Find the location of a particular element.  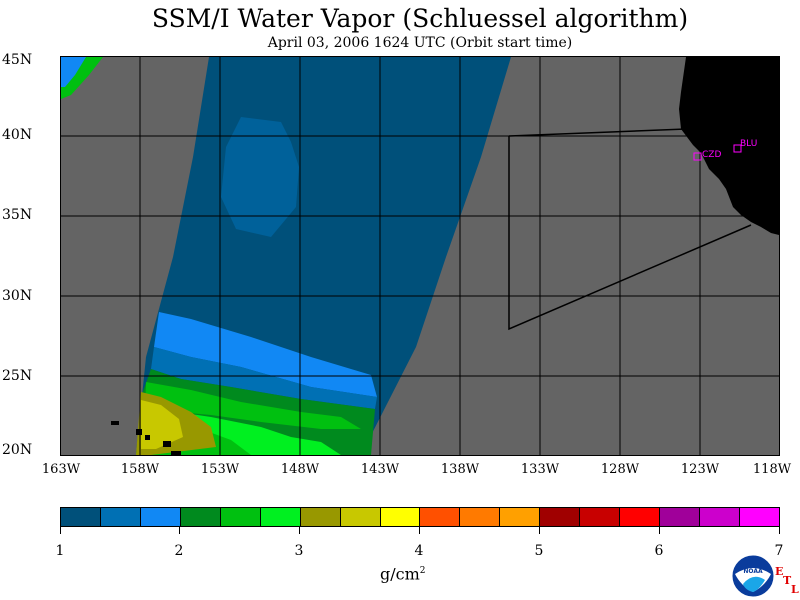

lon-label-163w: 163W is located at coordinates (61, 469).